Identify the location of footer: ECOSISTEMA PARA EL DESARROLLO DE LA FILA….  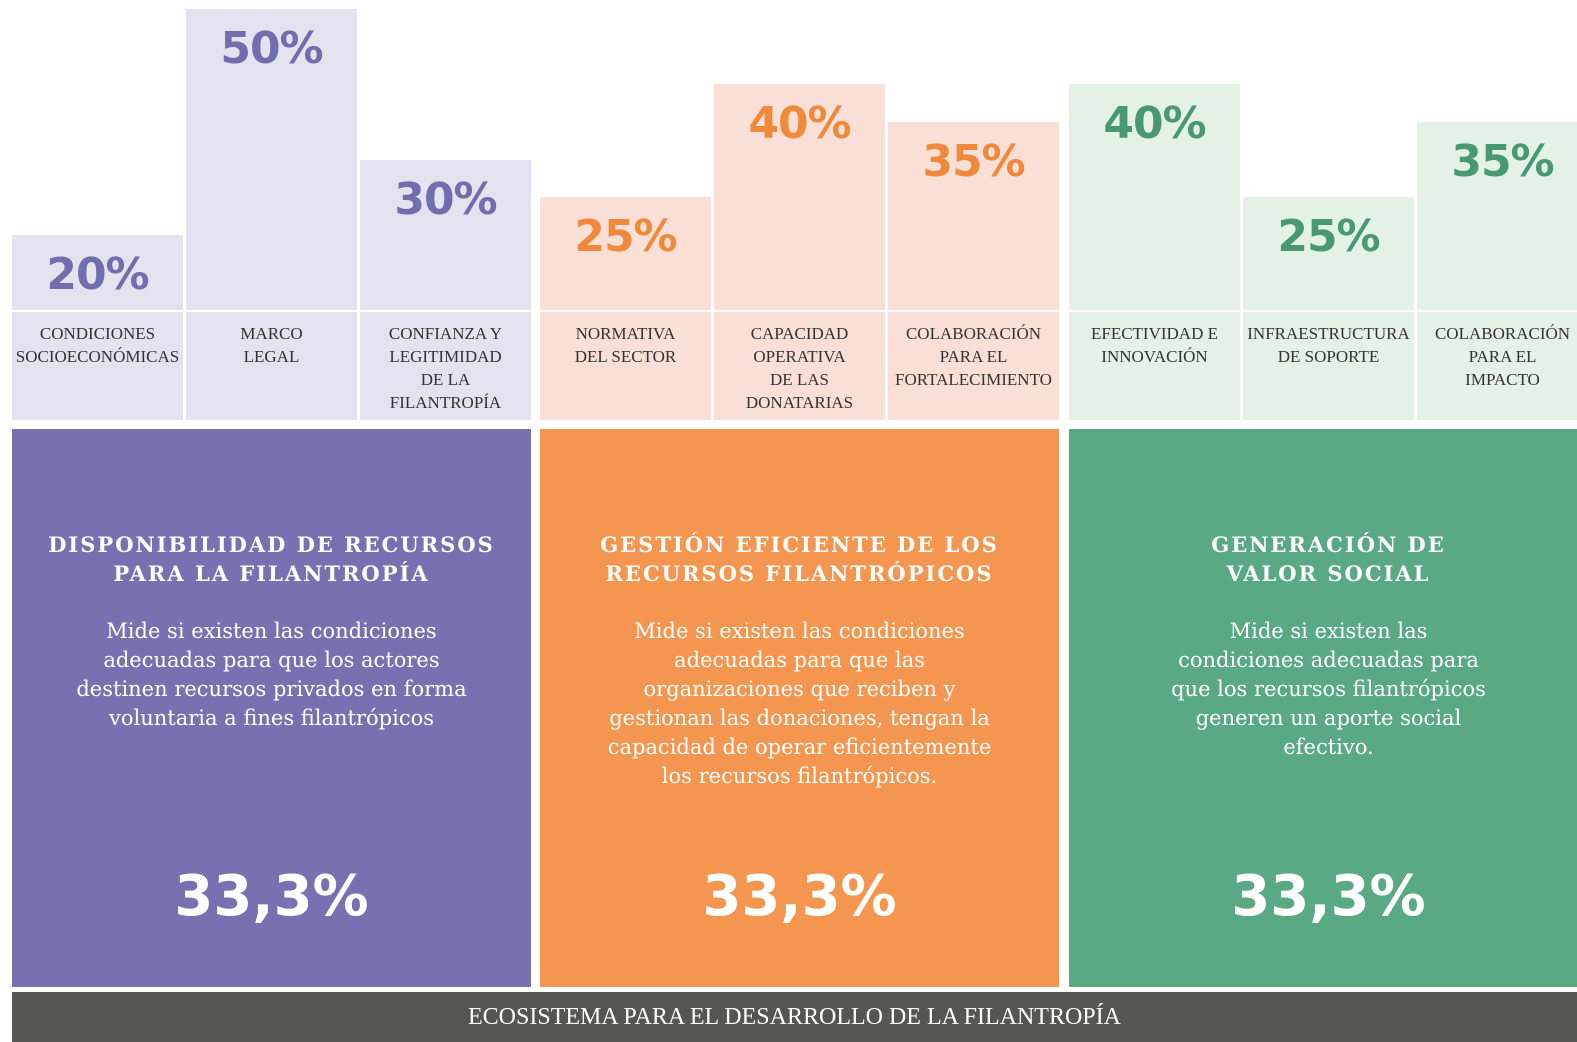
(794, 1017).